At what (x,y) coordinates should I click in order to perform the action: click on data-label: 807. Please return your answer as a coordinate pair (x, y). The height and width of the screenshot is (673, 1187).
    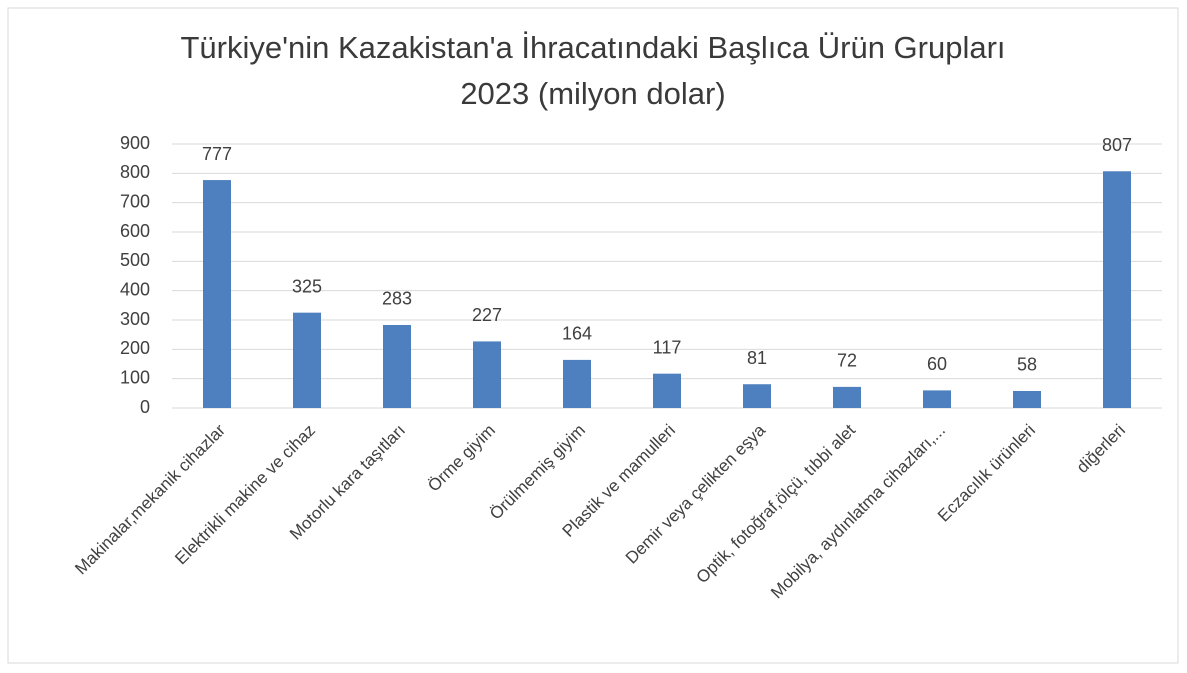
    Looking at the image, I should click on (1117, 145).